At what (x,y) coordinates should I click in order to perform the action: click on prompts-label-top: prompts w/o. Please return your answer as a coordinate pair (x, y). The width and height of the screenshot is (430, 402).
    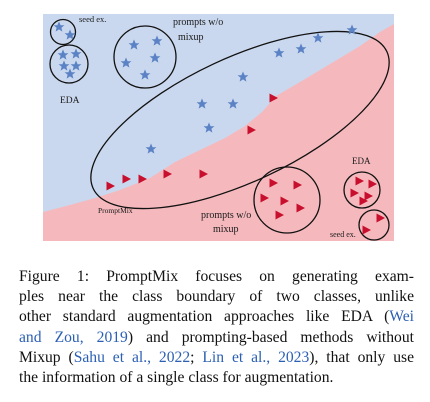
    Looking at the image, I should click on (198, 22).